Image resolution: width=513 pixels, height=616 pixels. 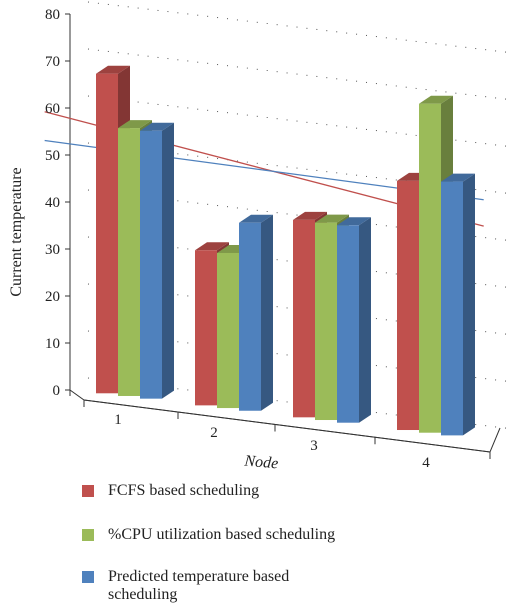 What do you see at coordinates (52, 297) in the screenshot?
I see `y-tick-label-20: 20` at bounding box center [52, 297].